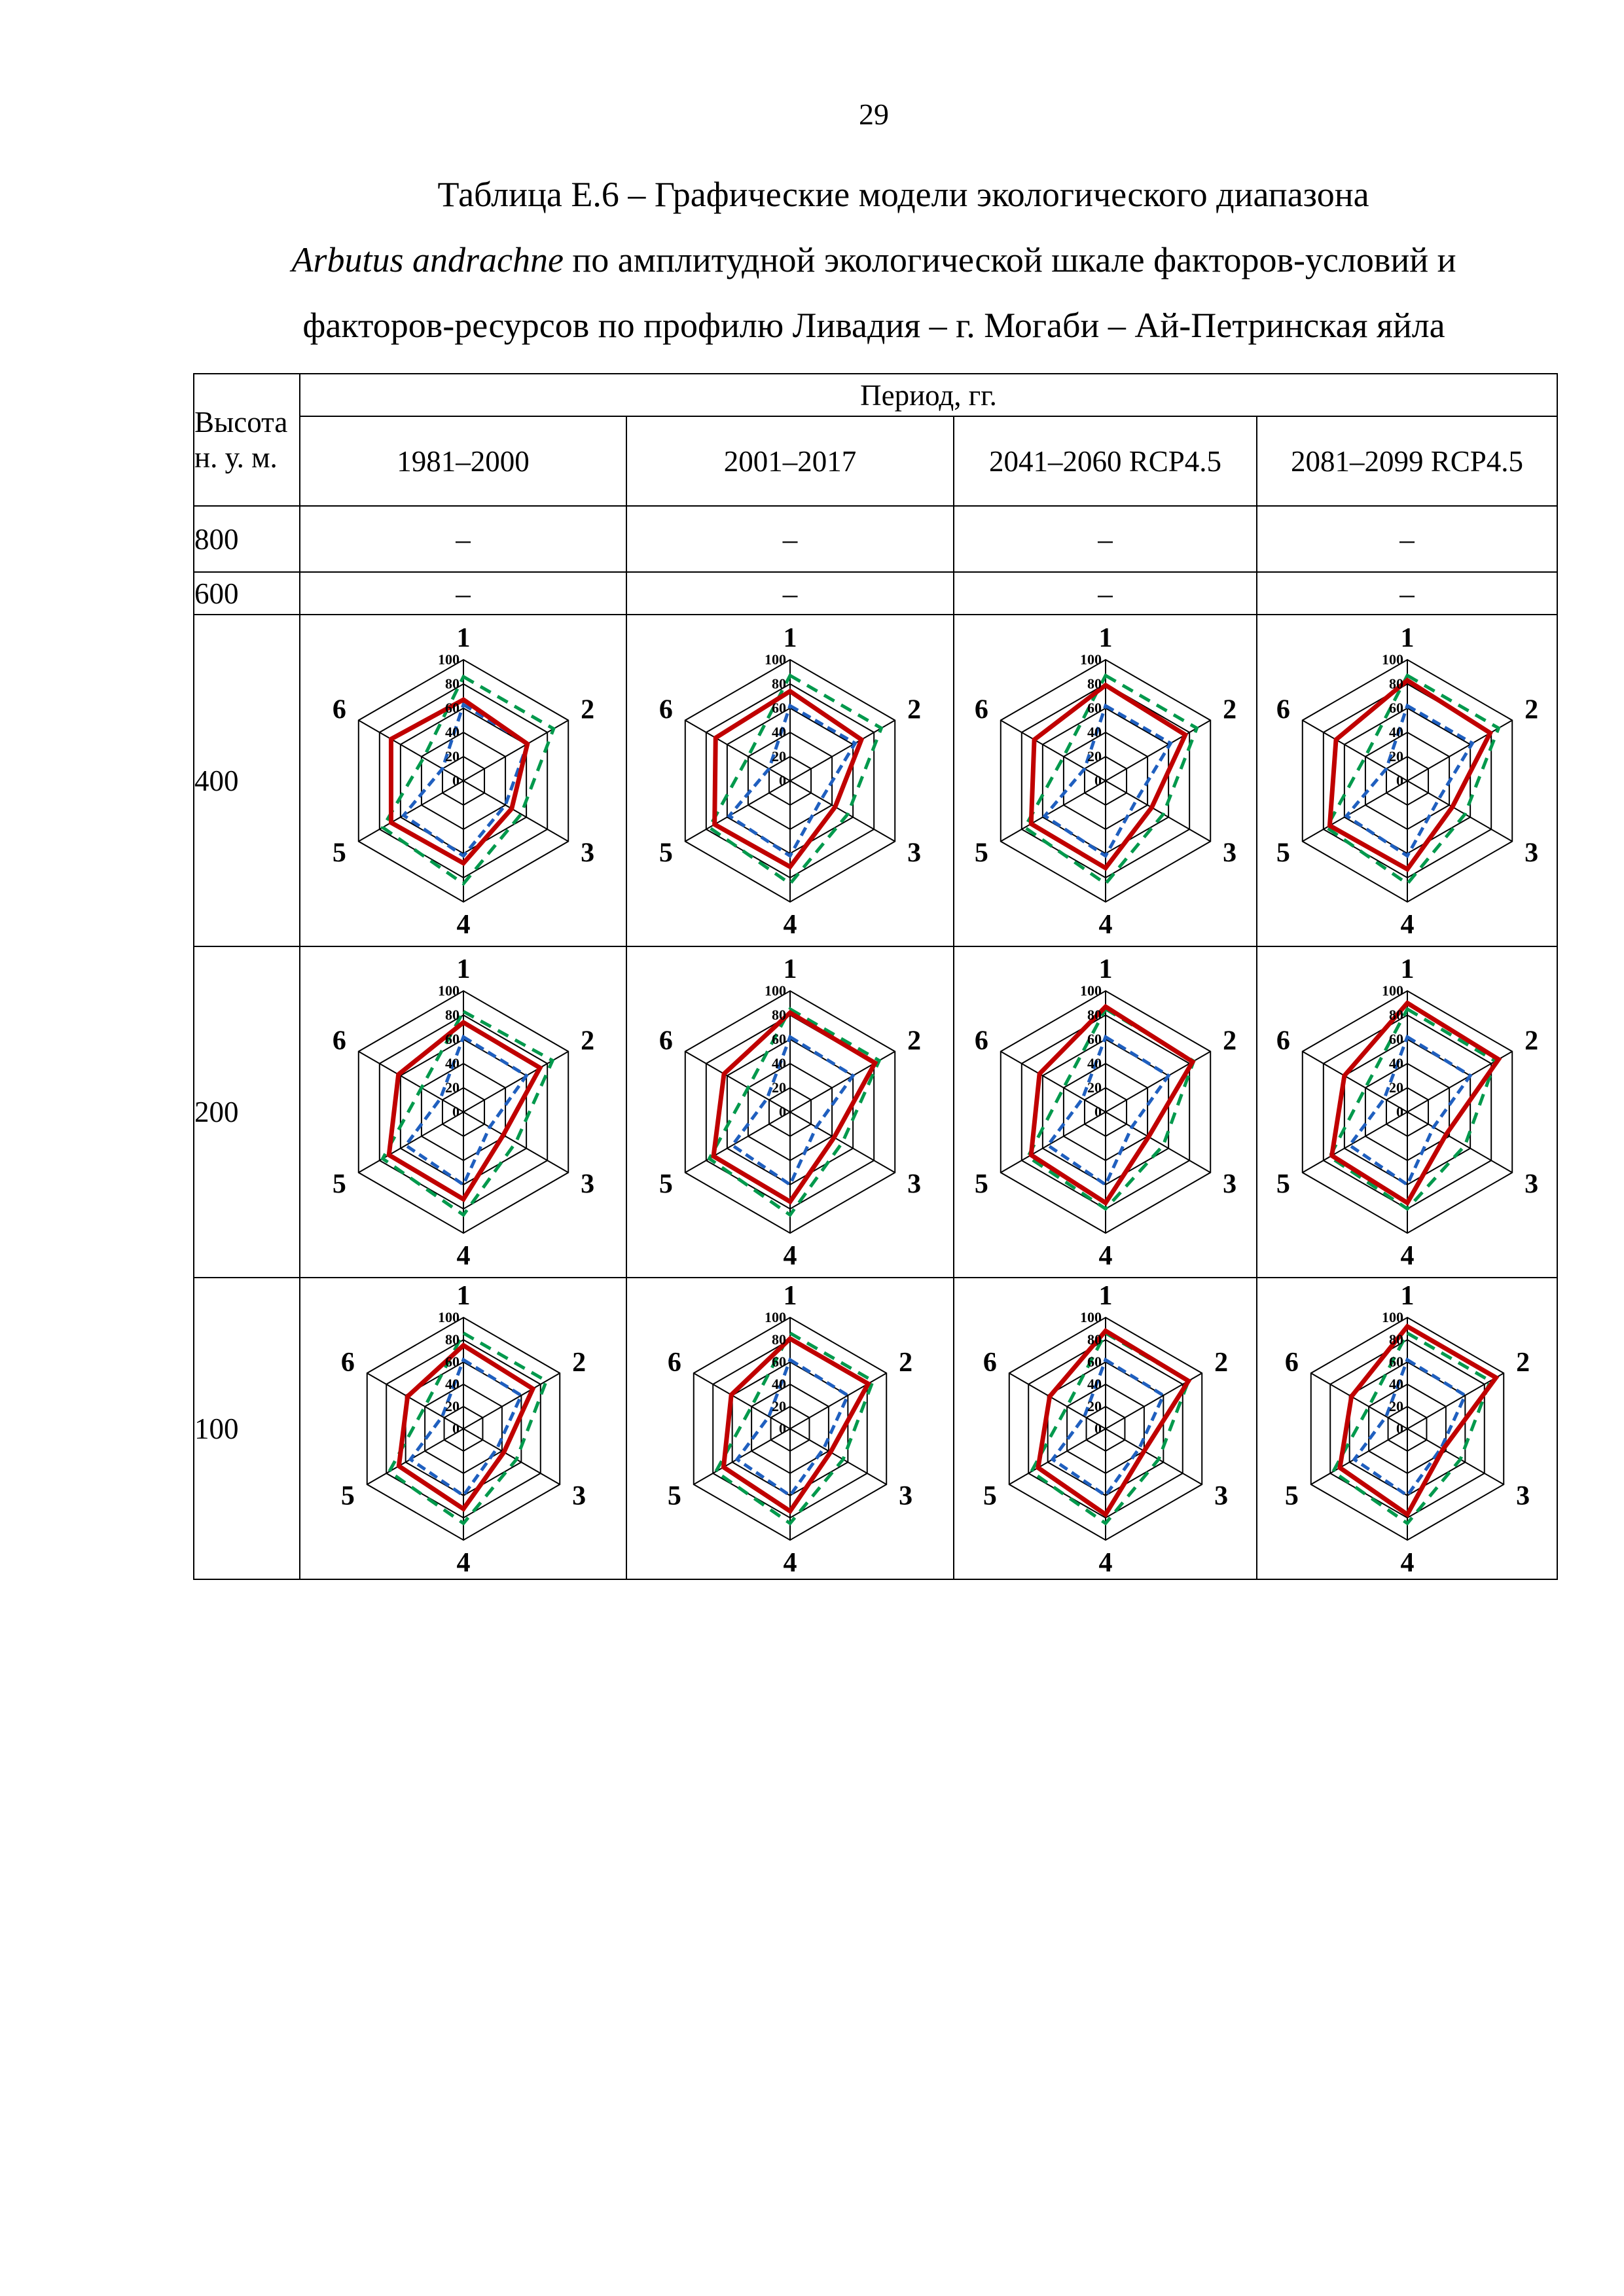 This screenshot has height=2296, width=1624. I want to click on height-label: 200, so click(246, 1112).